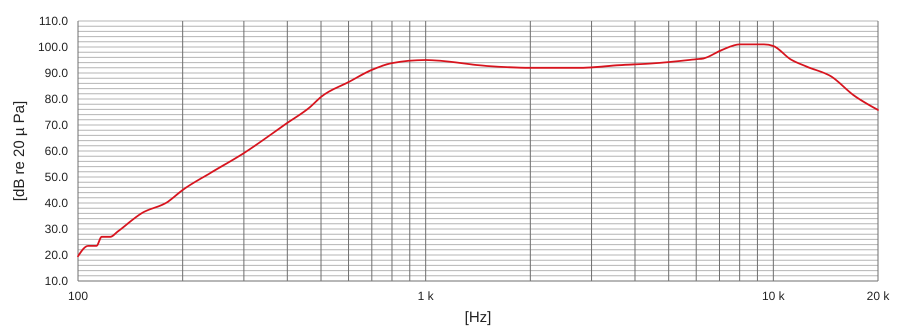 This screenshot has width=900, height=334. Describe the element at coordinates (53, 21) in the screenshot. I see `y-tick-label: 110.0` at that location.